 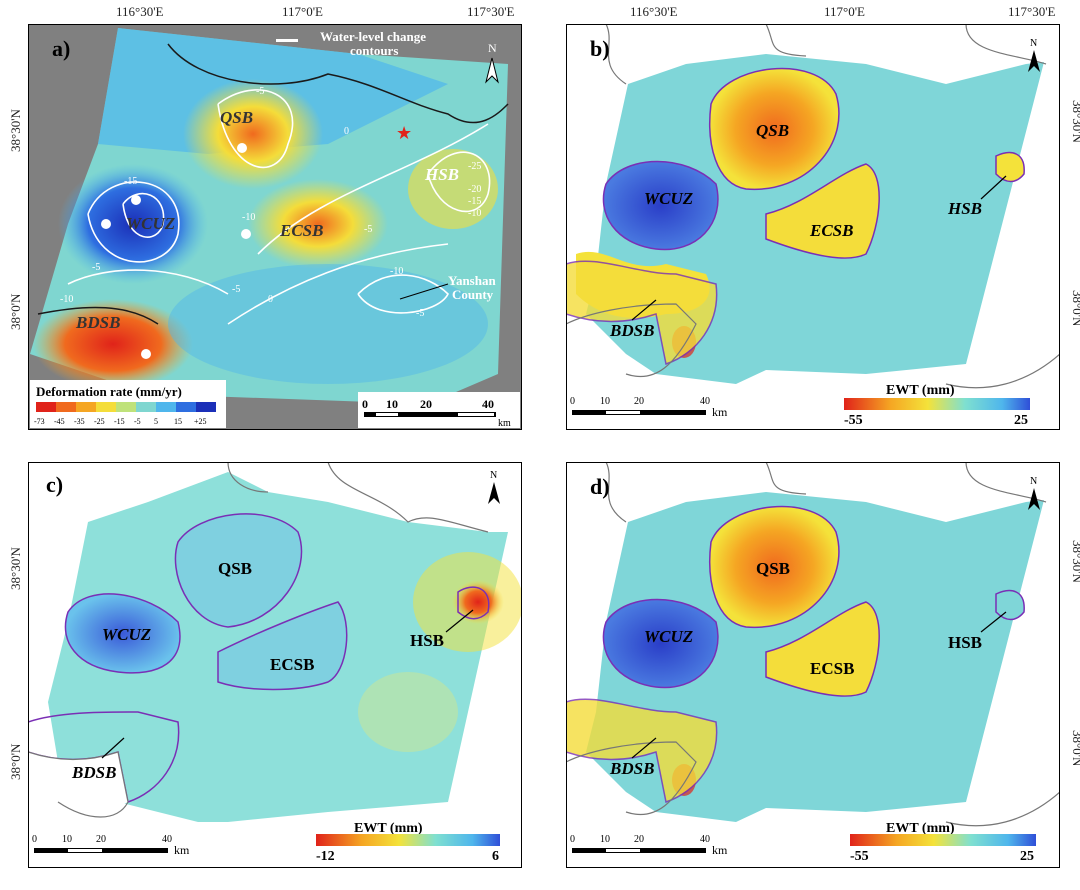 I want to click on annotation-county: County, so click(x=473, y=294).